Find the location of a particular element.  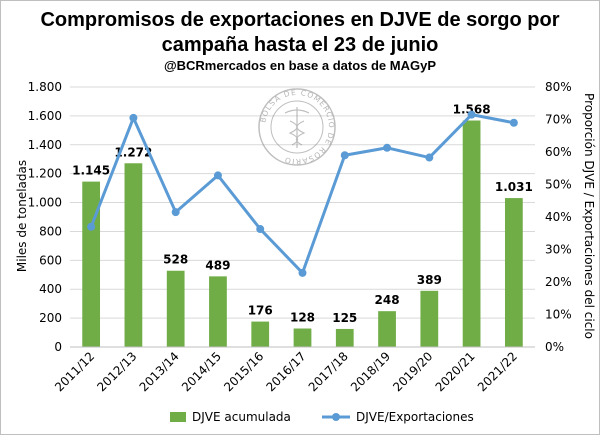

bar-data-label: 1.272 is located at coordinates (133, 152).